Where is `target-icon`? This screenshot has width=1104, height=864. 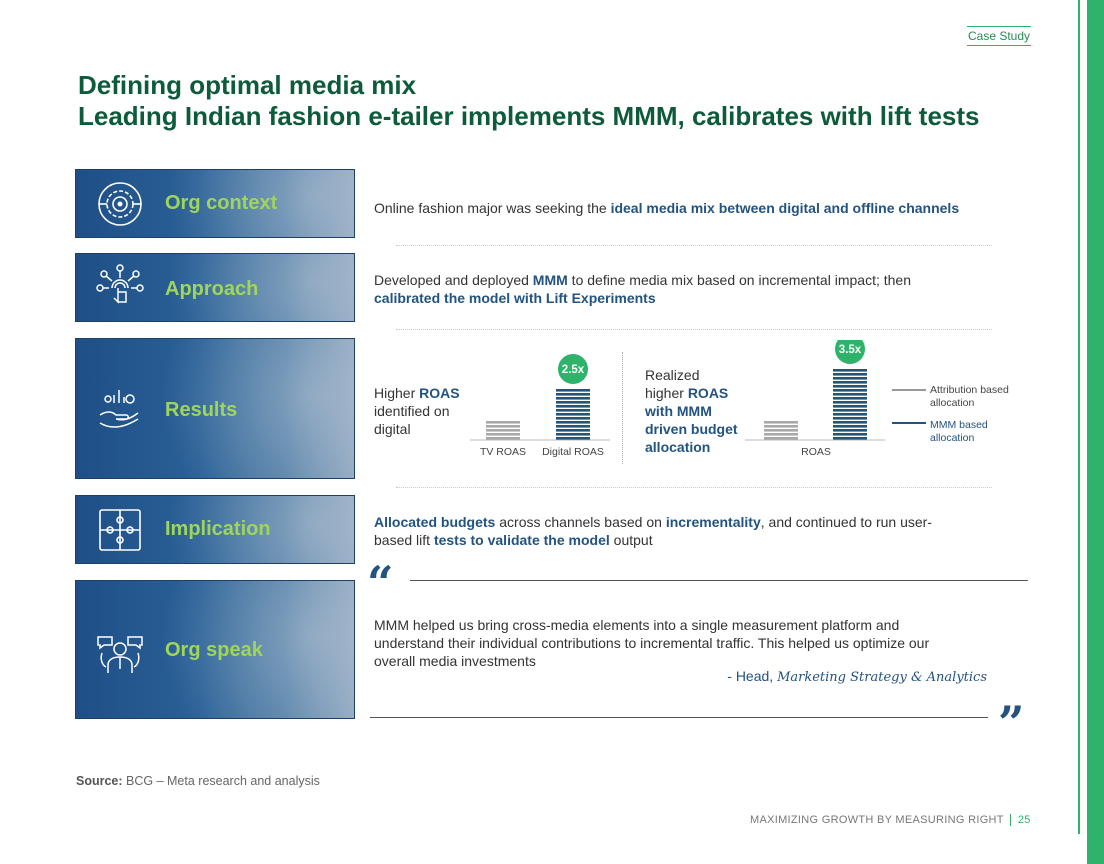
target-icon is located at coordinates (120, 204).